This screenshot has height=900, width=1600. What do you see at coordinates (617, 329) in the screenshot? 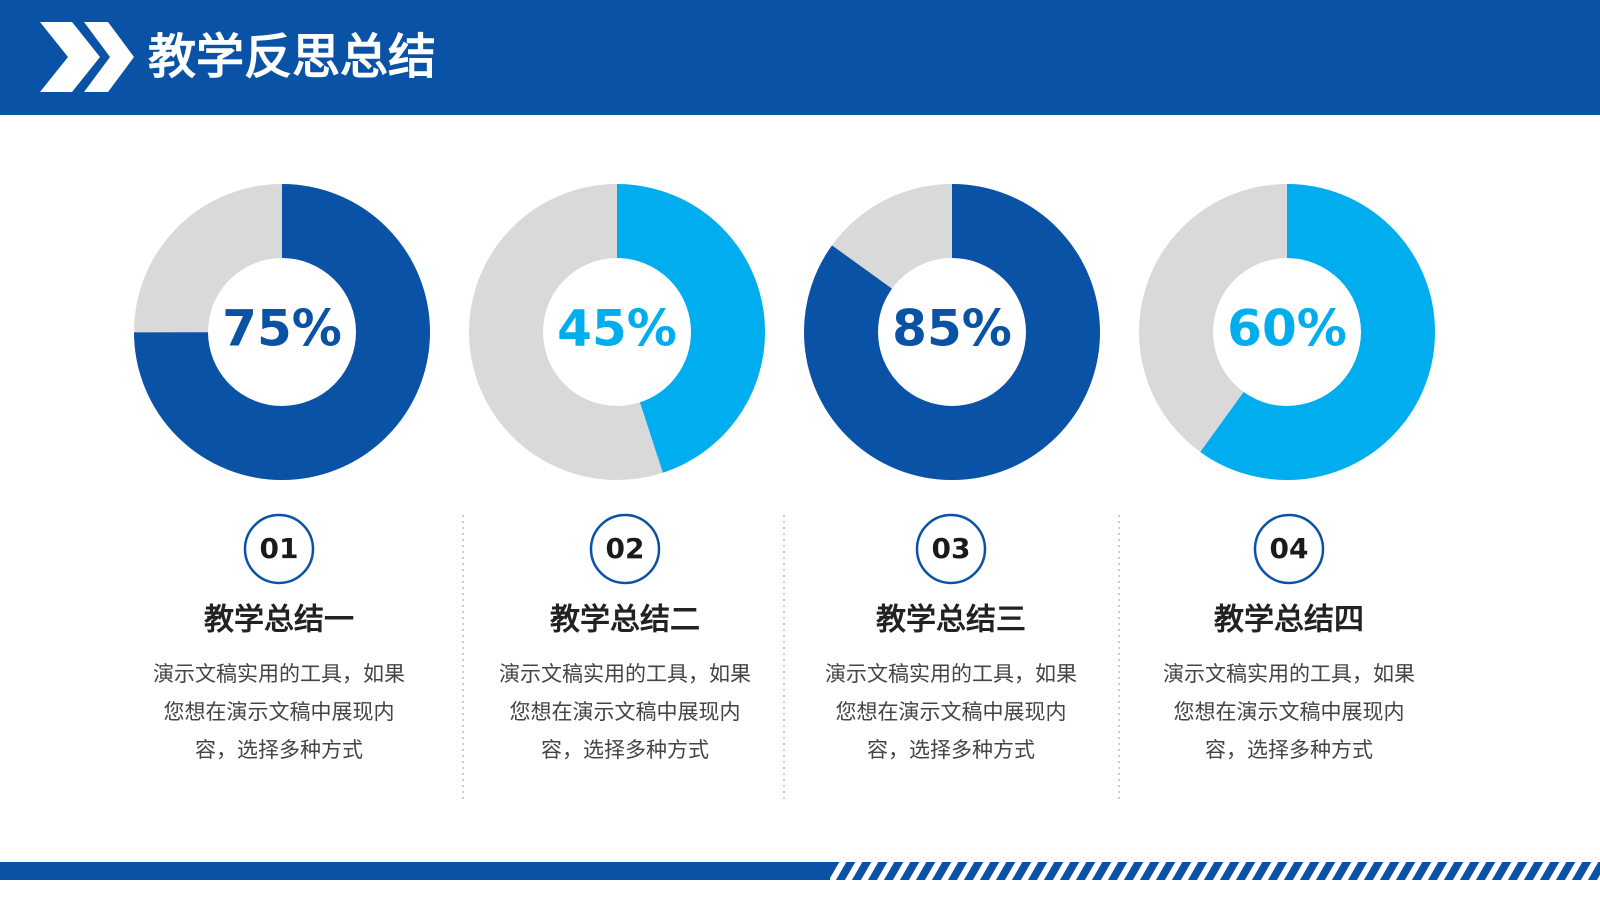
I see `percent-label: 45%` at bounding box center [617, 329].